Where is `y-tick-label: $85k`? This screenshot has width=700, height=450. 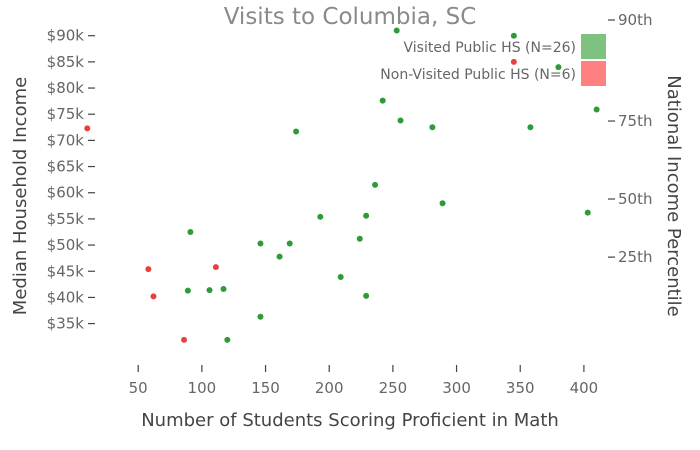 y-tick-label: $85k is located at coordinates (66, 62).